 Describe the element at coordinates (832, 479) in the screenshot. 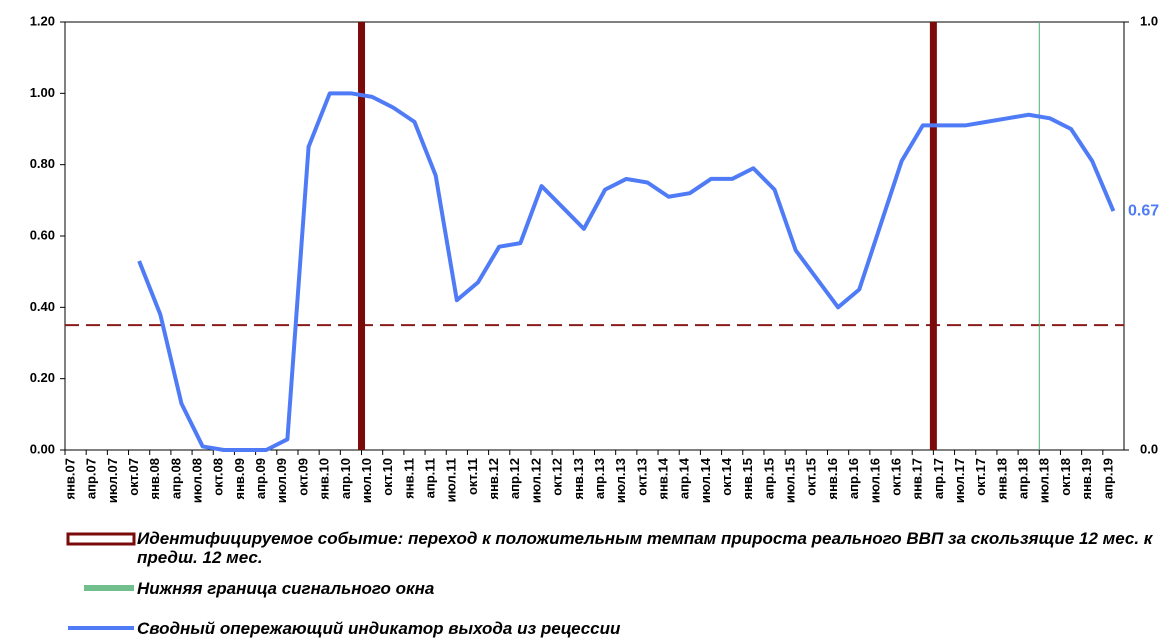

I see `x-tick-label: янв.16` at that location.